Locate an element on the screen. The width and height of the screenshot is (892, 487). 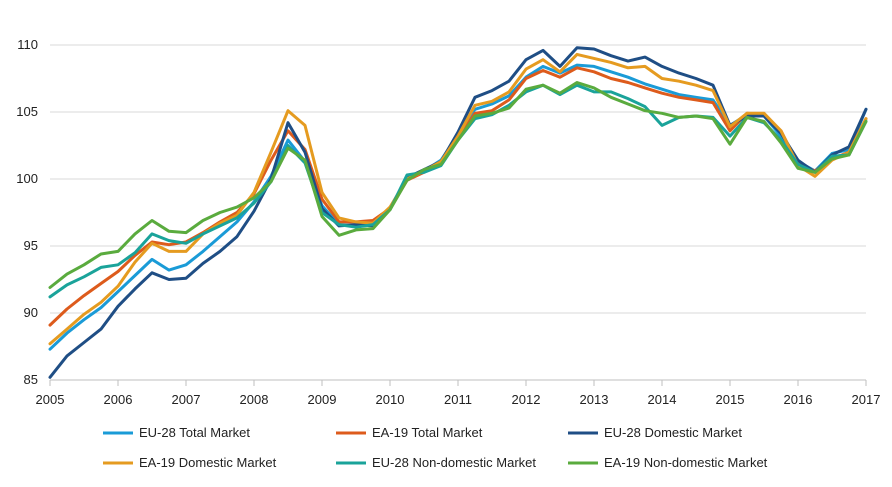
x-tick-label: 2009 is located at coordinates (322, 399).